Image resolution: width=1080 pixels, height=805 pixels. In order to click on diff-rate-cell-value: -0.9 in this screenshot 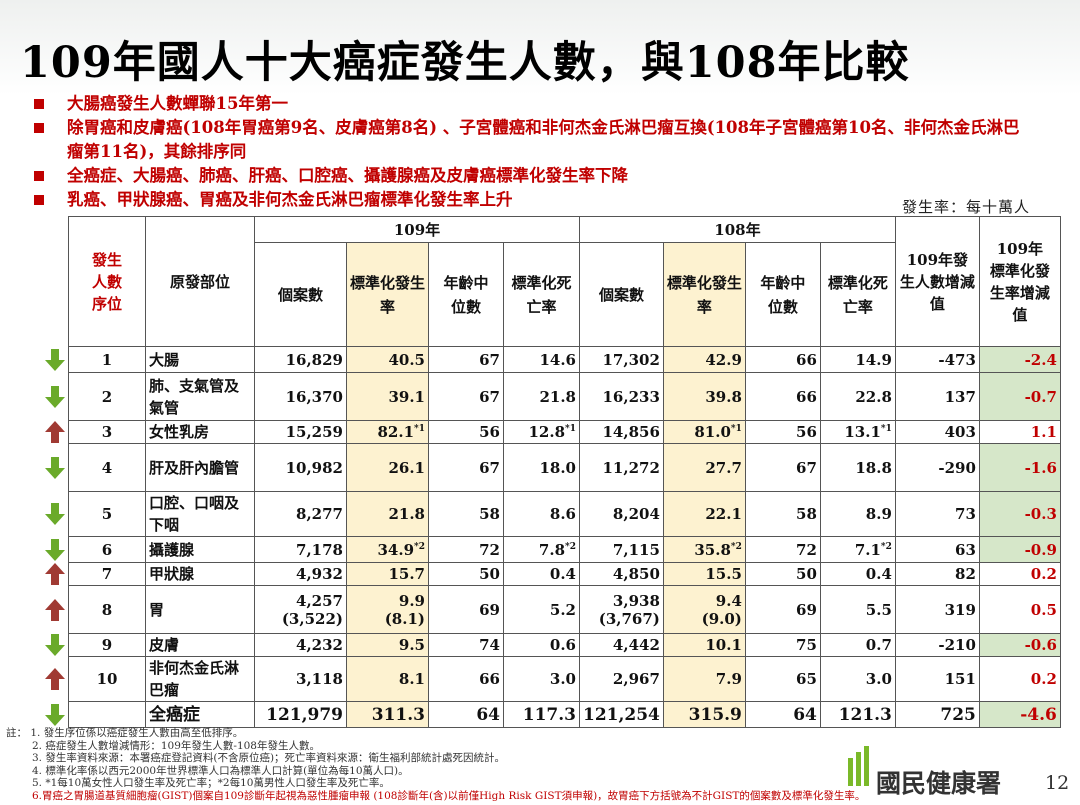, I will do `click(1040, 549)`.